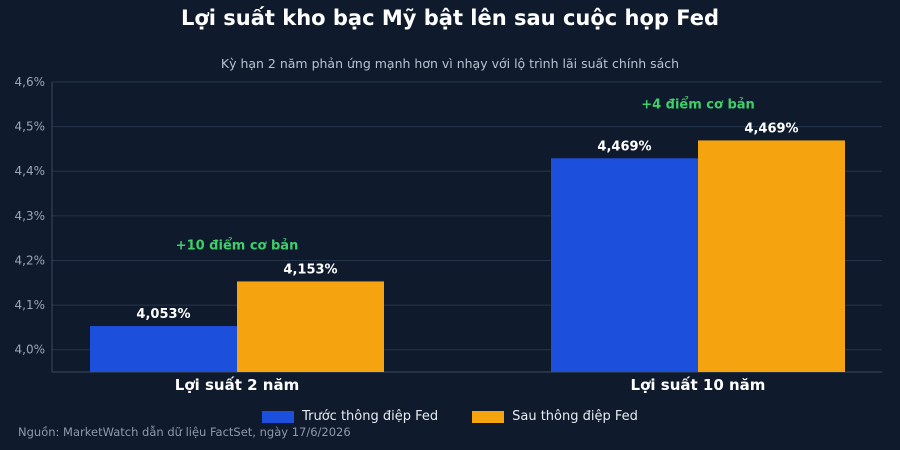  What do you see at coordinates (237, 385) in the screenshot?
I see `x-category-label: Lợi suất 2 năm` at bounding box center [237, 385].